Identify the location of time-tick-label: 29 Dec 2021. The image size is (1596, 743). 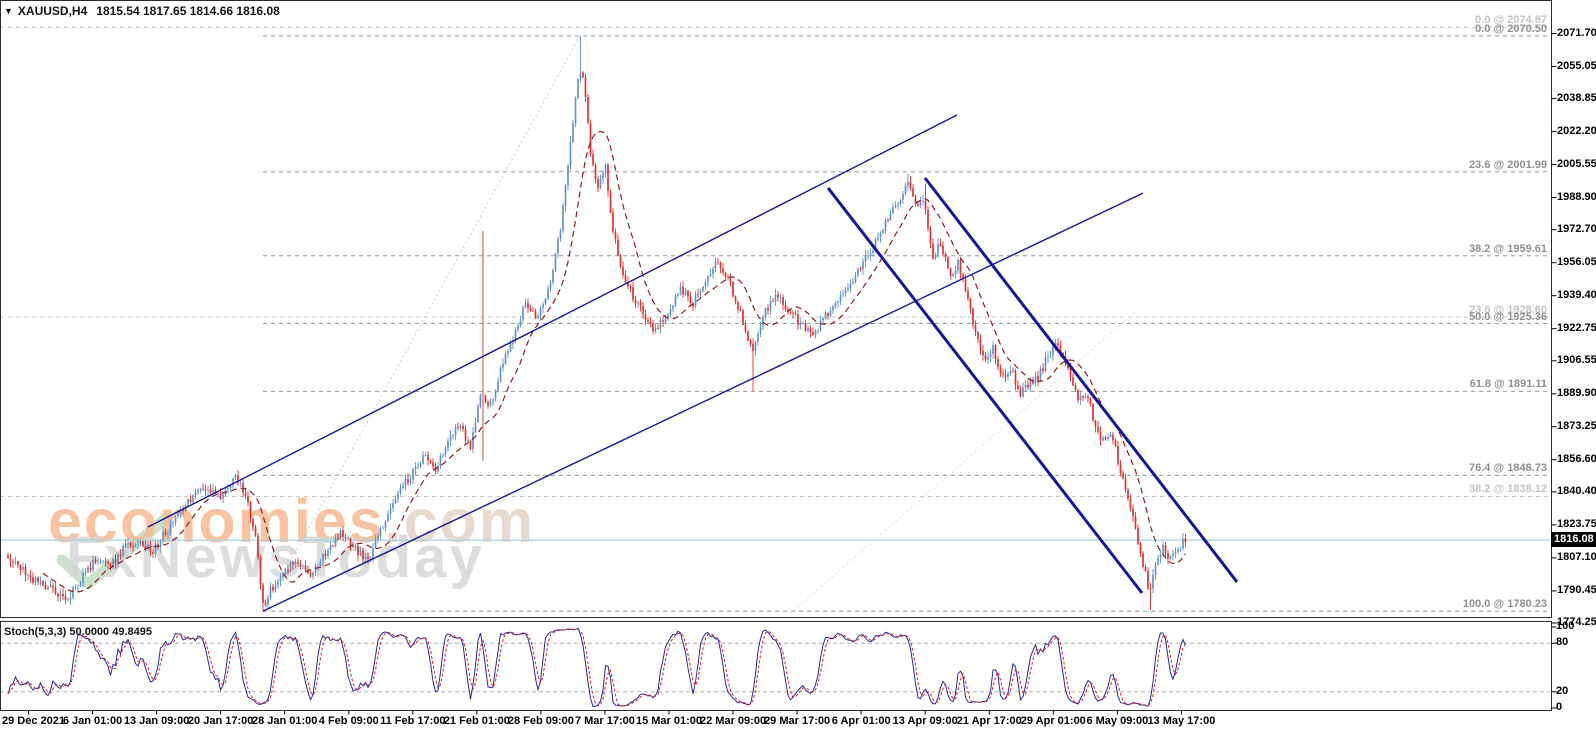
(33, 721).